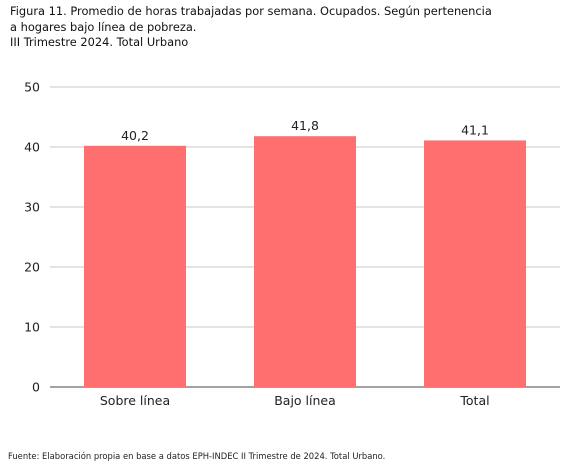  I want to click on chart-title-line-3: III Trimestre 2024. Total Urbano, so click(99, 42).